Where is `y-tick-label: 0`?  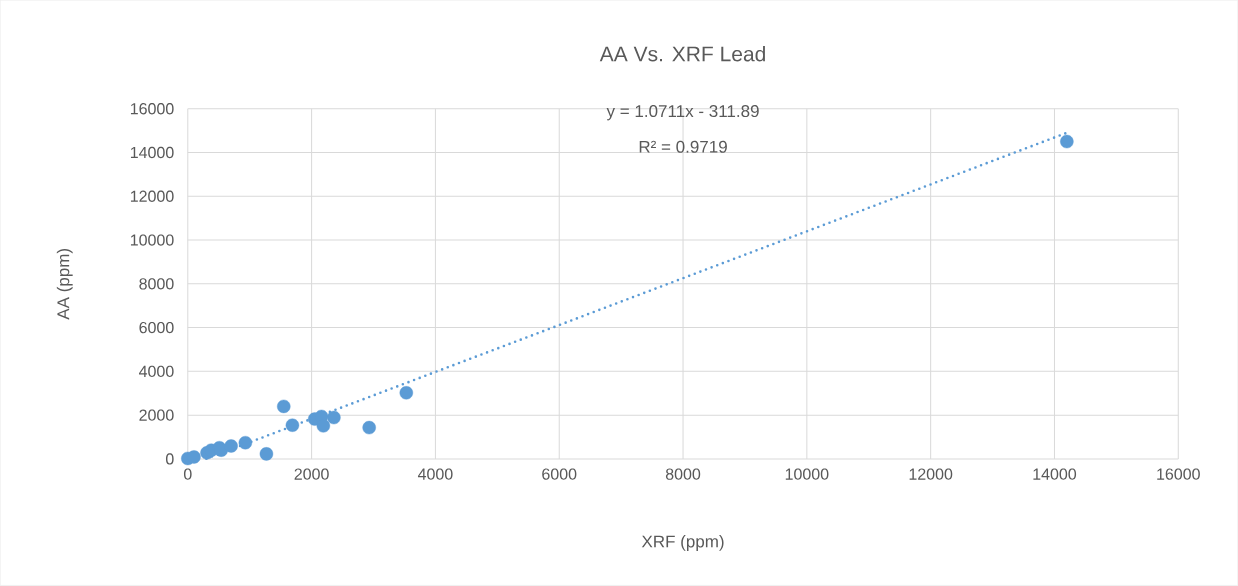
y-tick-label: 0 is located at coordinates (169, 459).